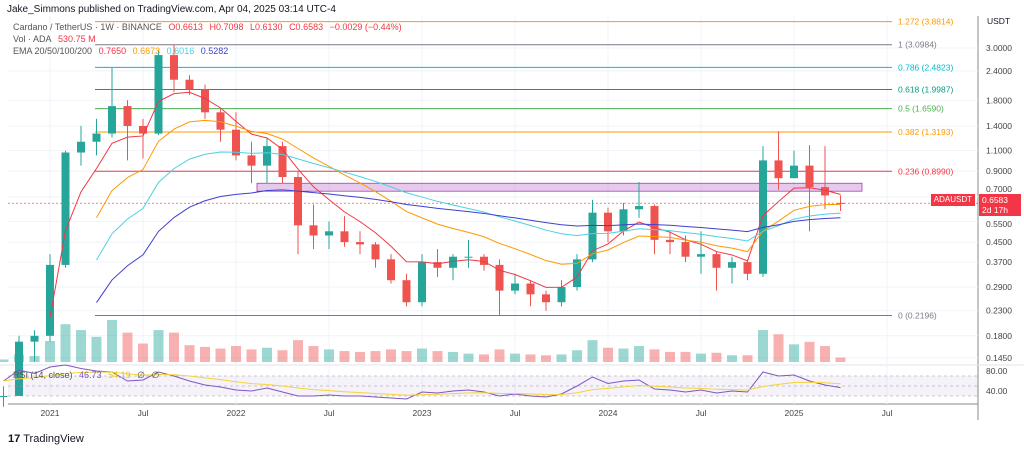 This screenshot has height=453, width=1024. I want to click on y-tick-label: 0.1800, so click(999, 336).